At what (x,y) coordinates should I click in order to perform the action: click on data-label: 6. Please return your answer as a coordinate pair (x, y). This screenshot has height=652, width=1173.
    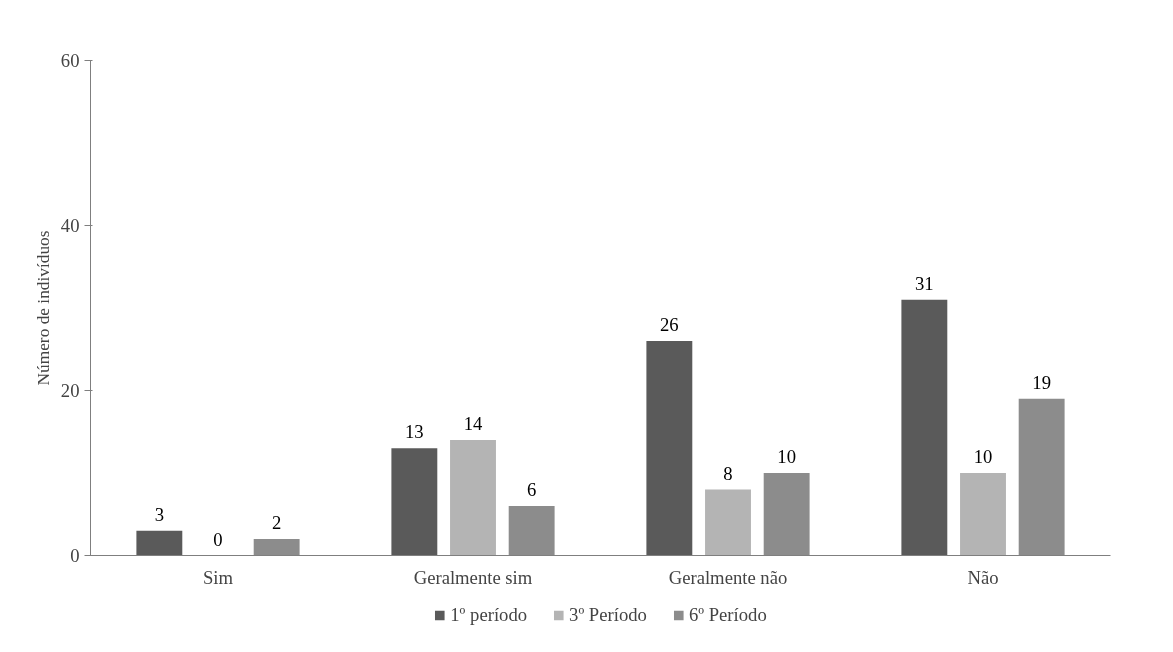
    Looking at the image, I should click on (531, 489).